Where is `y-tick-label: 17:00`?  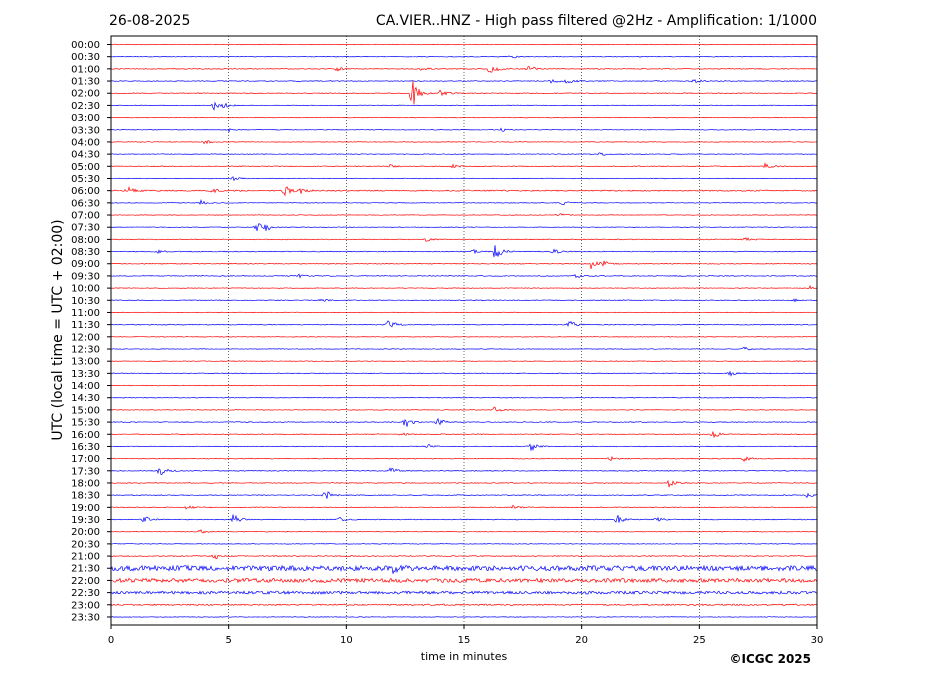 y-tick-label: 17:00 is located at coordinates (85, 459).